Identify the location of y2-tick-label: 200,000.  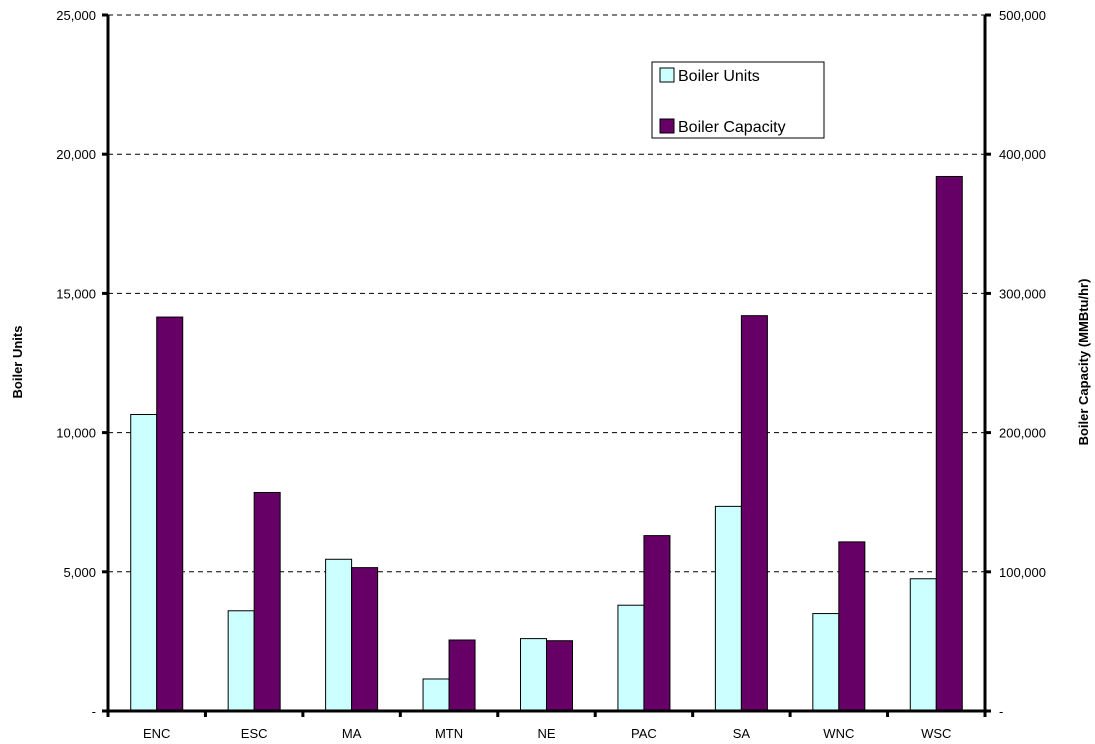
(1022, 433).